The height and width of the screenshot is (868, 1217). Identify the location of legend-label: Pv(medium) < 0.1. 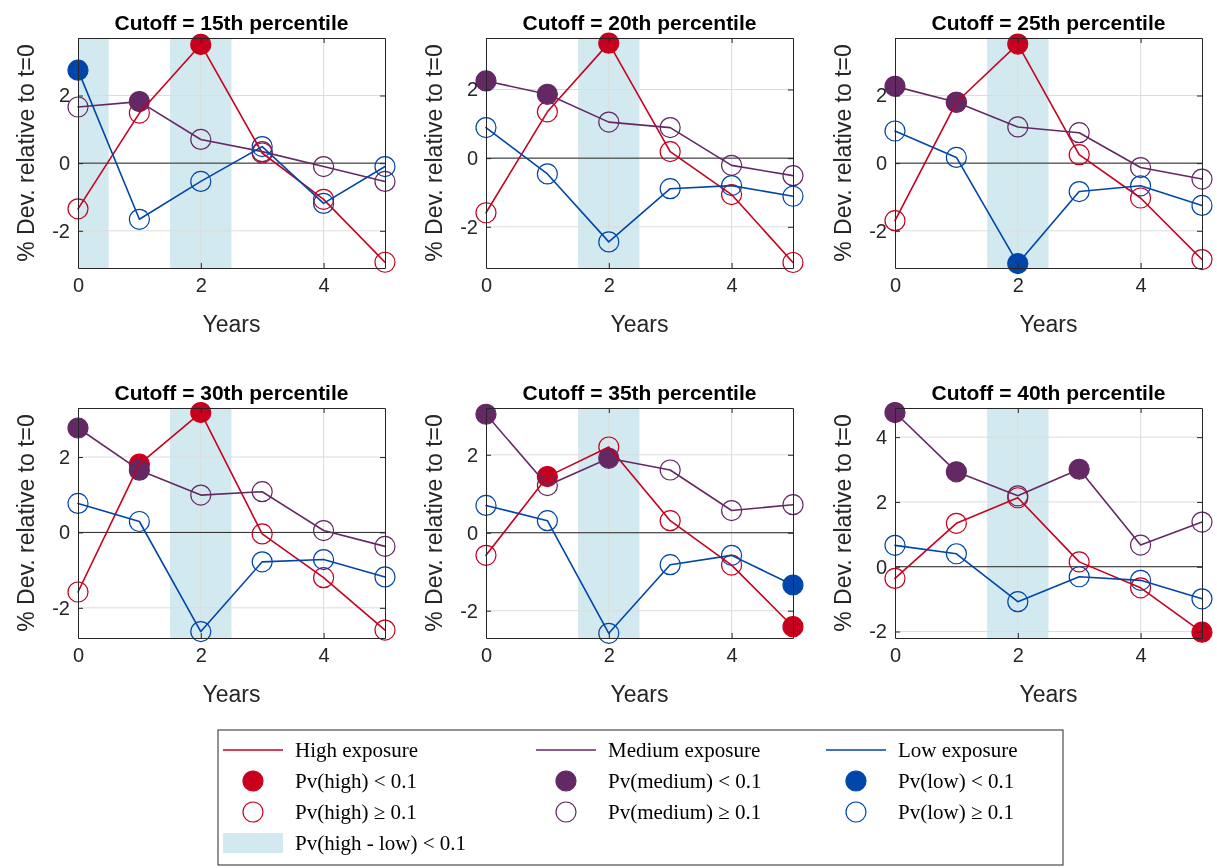
(685, 781).